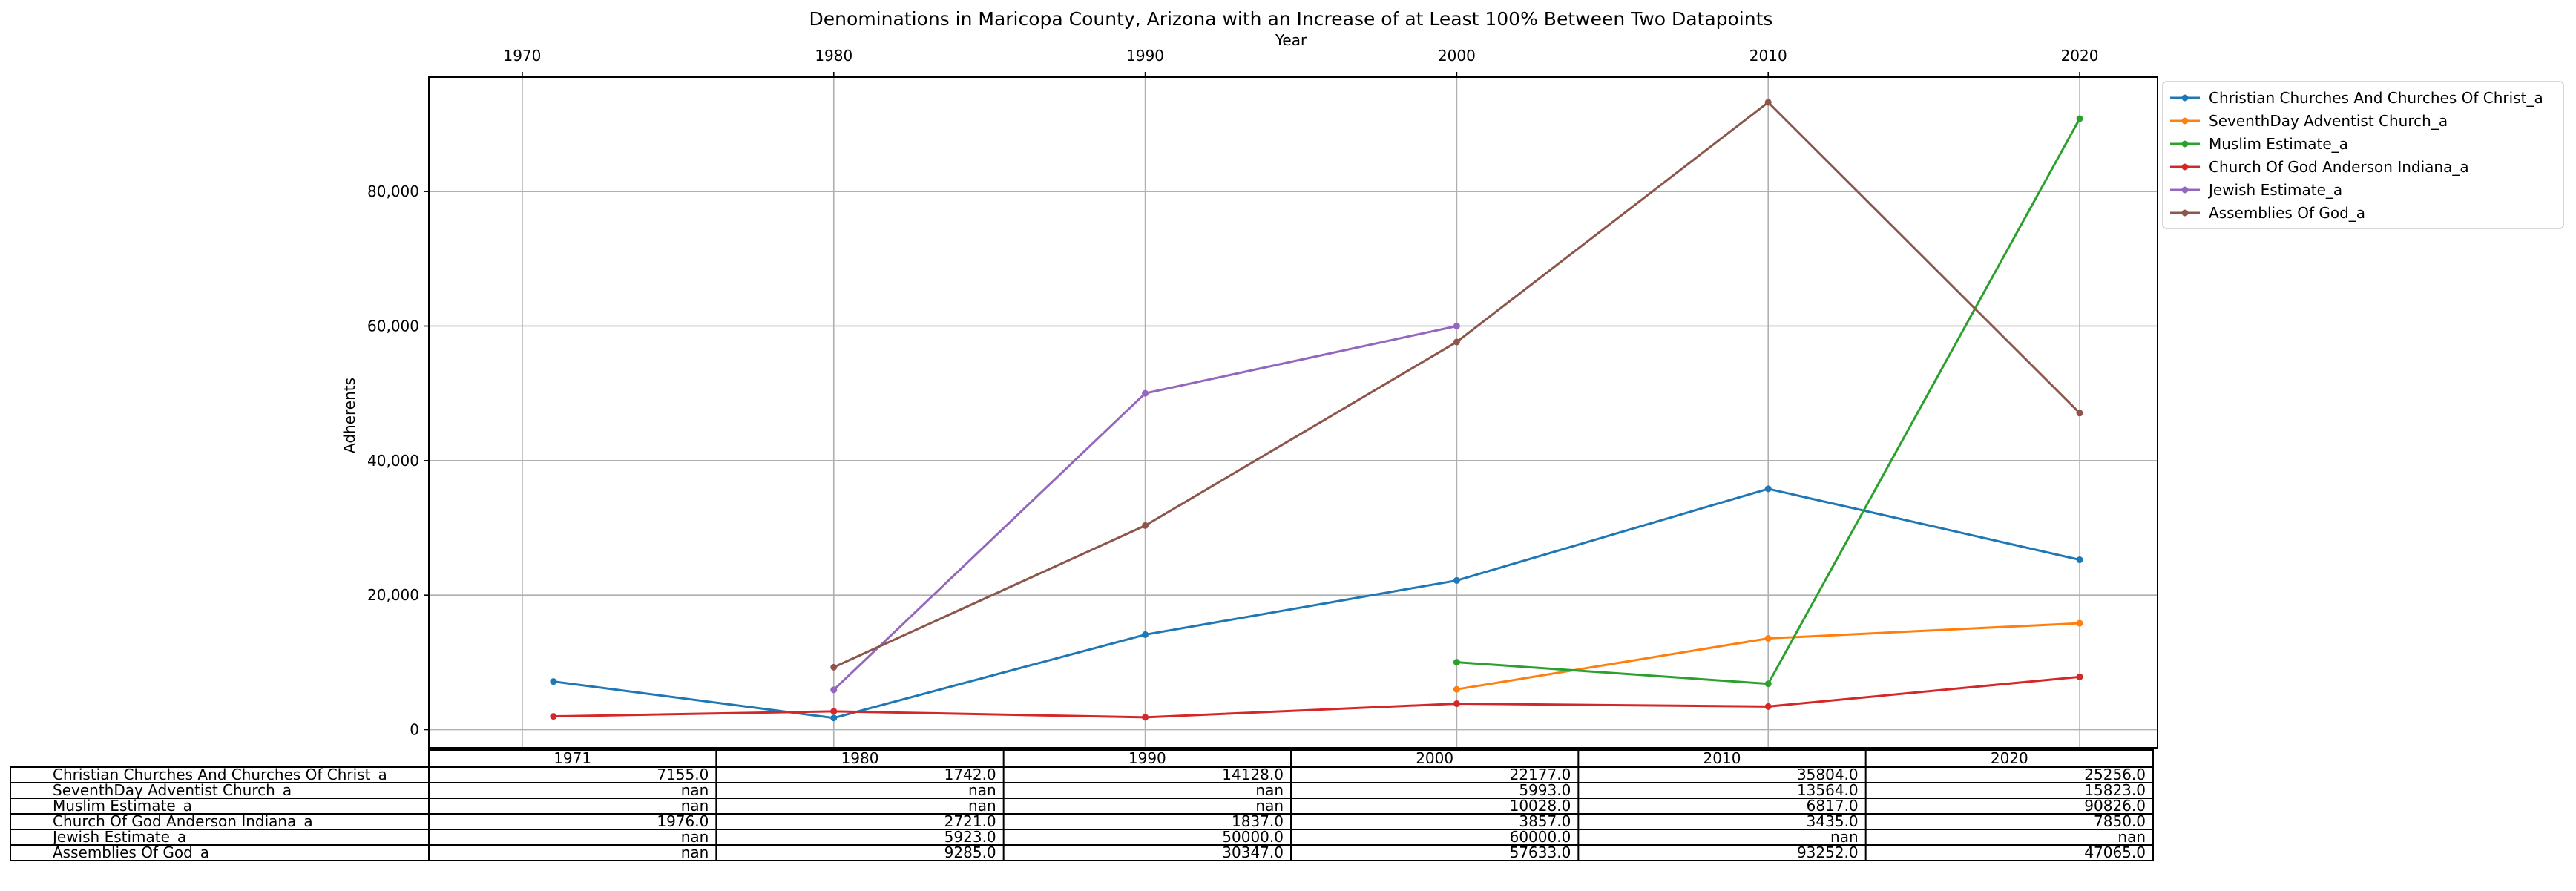 This screenshot has width=2576, height=891. I want to click on x-tick-label: 2010, so click(1768, 56).